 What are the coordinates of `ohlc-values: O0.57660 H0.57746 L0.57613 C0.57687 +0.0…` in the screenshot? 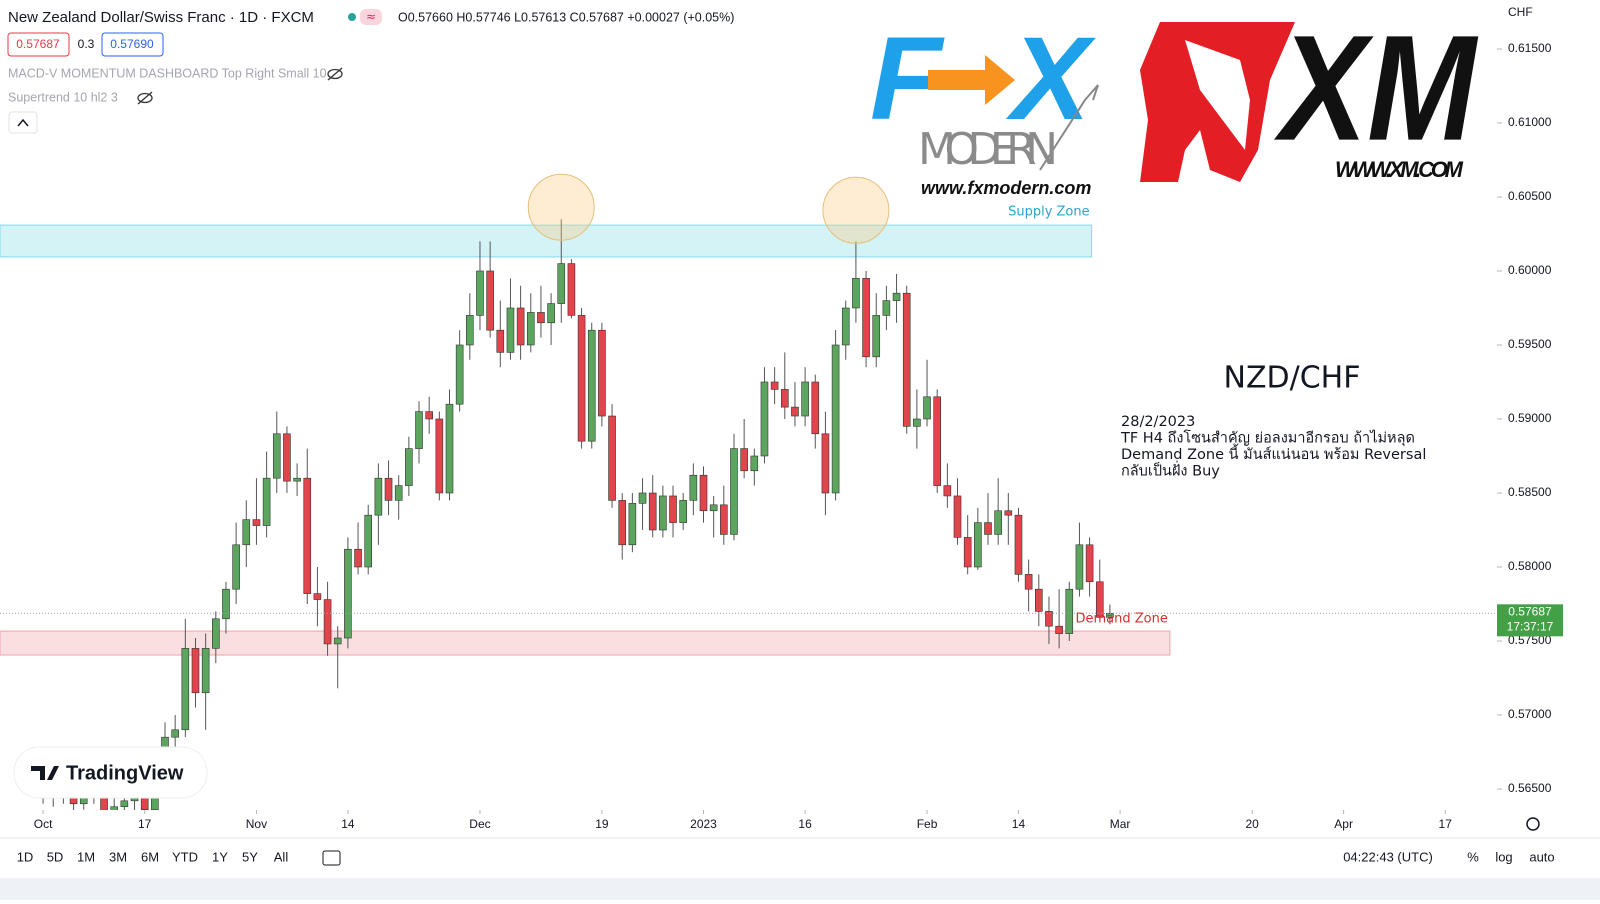 It's located at (566, 17).